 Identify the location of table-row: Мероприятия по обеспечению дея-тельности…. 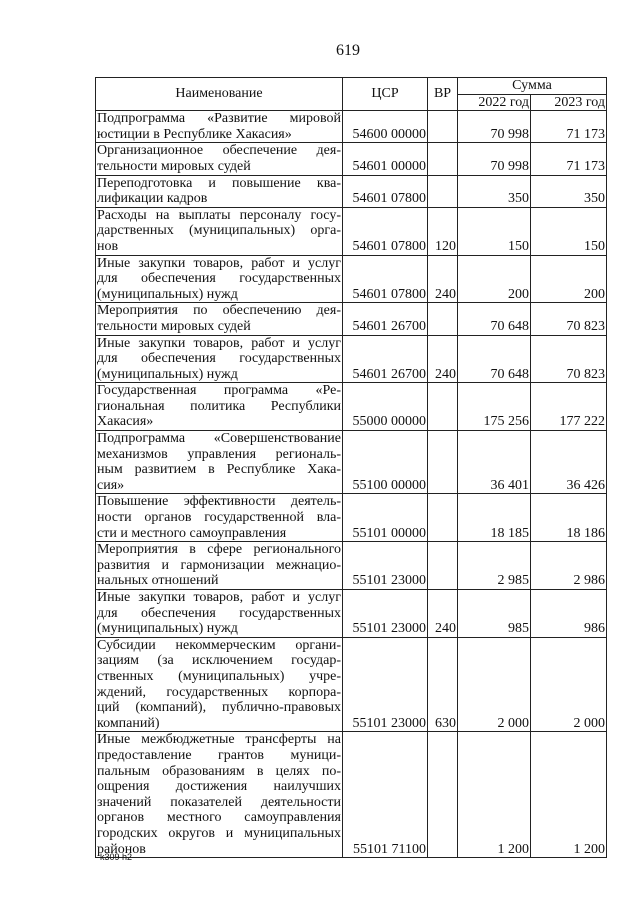
(351, 319).